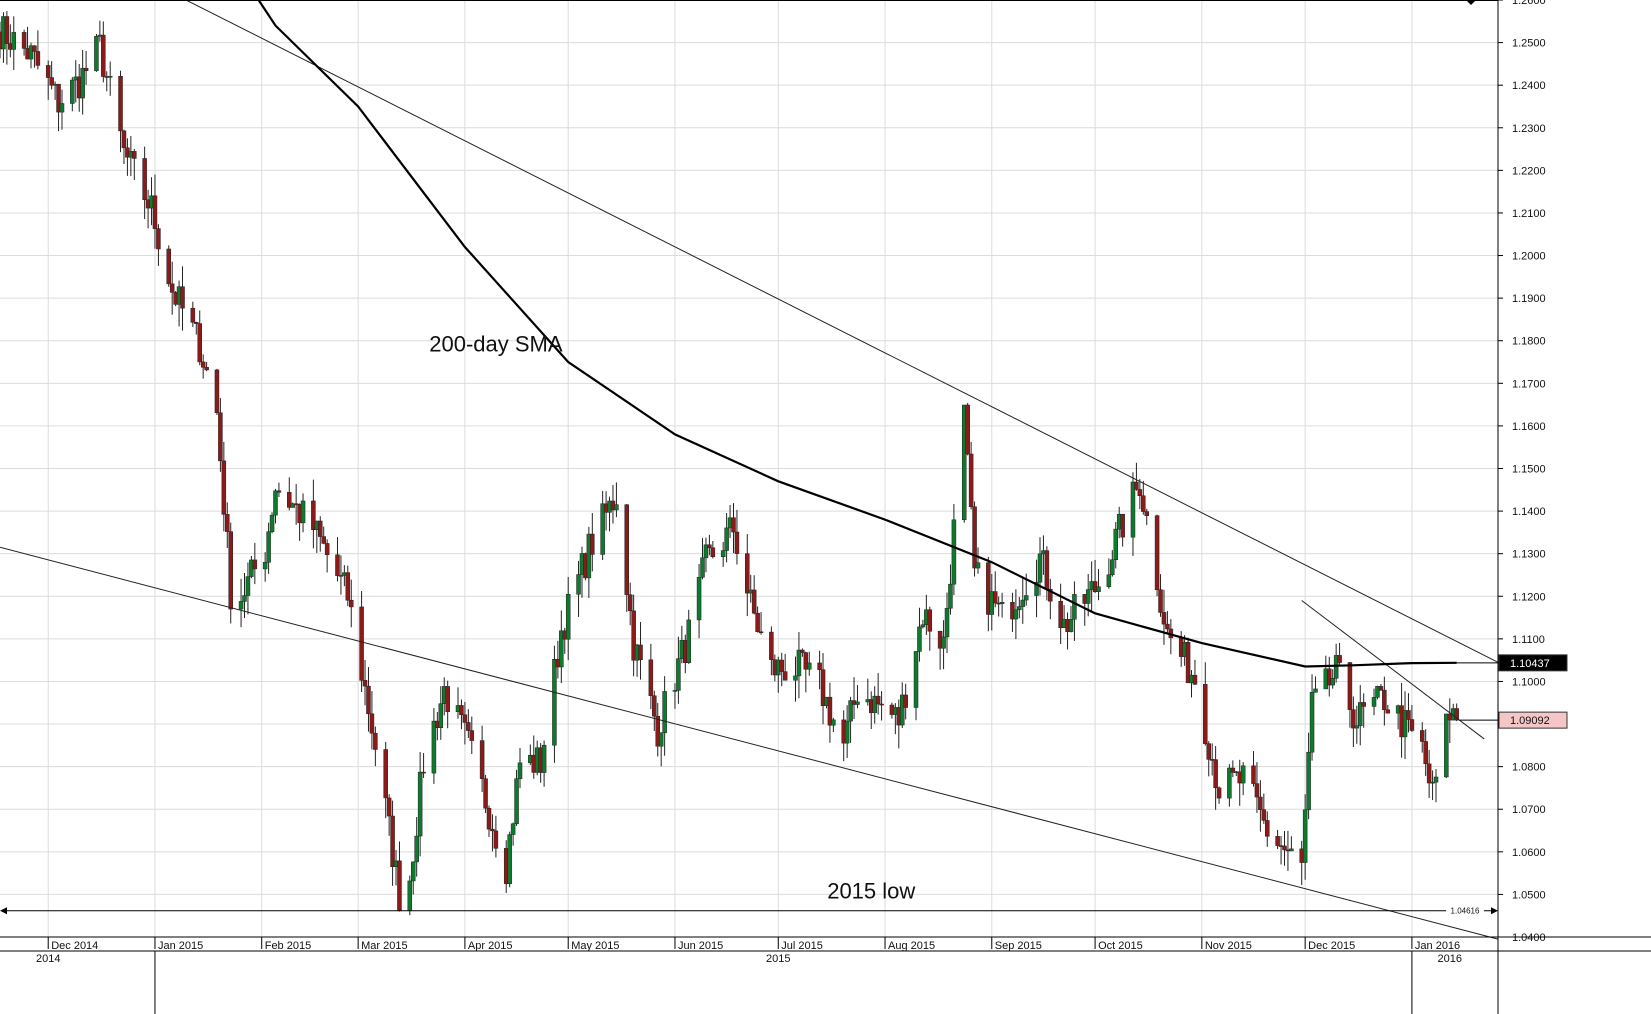 Image resolution: width=1651 pixels, height=1014 pixels. What do you see at coordinates (496, 343) in the screenshot?
I see `annotation: 200-day SMA` at bounding box center [496, 343].